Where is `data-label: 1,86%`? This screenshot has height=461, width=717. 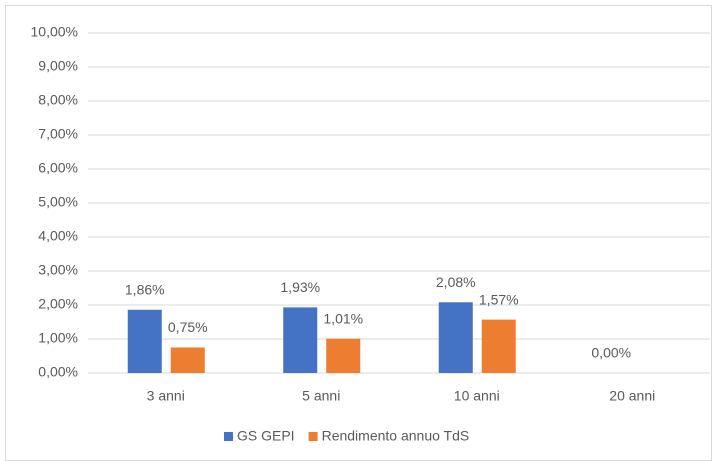 data-label: 1,86% is located at coordinates (145, 289).